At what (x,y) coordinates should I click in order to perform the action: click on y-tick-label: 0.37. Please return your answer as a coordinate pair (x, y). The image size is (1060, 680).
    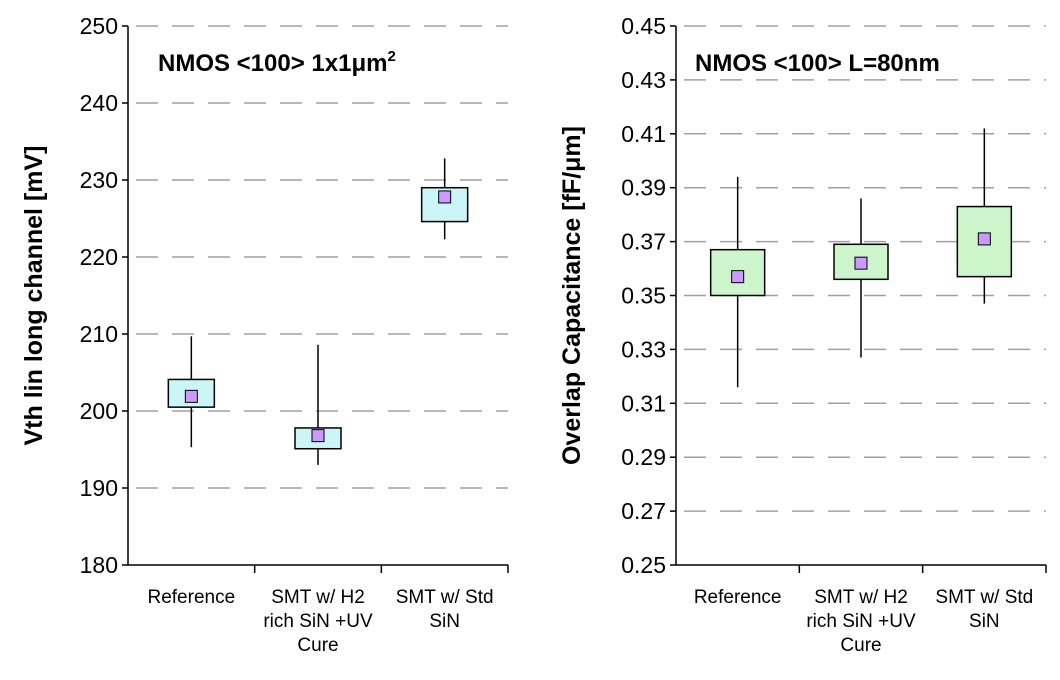
    Looking at the image, I should click on (643, 242).